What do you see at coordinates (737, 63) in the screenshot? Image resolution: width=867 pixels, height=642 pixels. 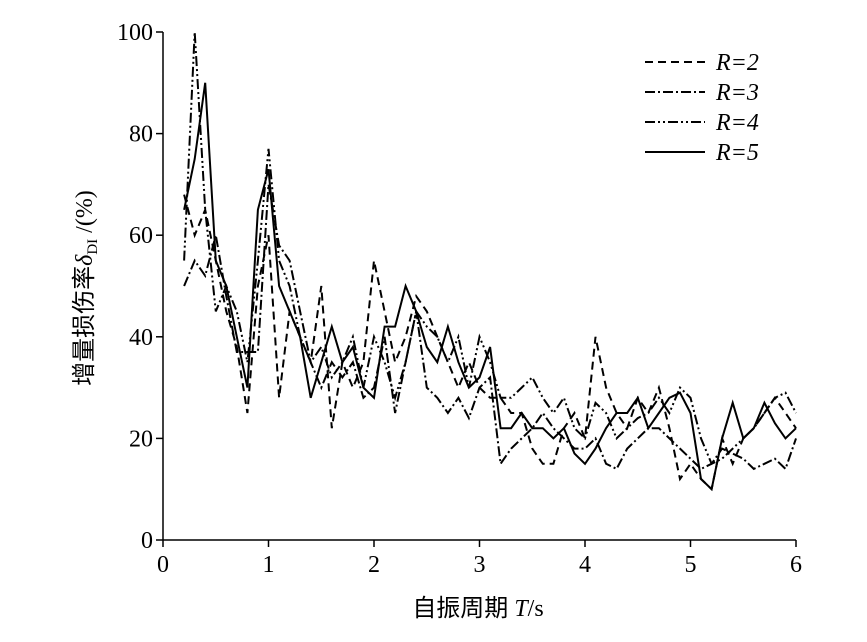 I see `legend-label: R=2` at bounding box center [737, 63].